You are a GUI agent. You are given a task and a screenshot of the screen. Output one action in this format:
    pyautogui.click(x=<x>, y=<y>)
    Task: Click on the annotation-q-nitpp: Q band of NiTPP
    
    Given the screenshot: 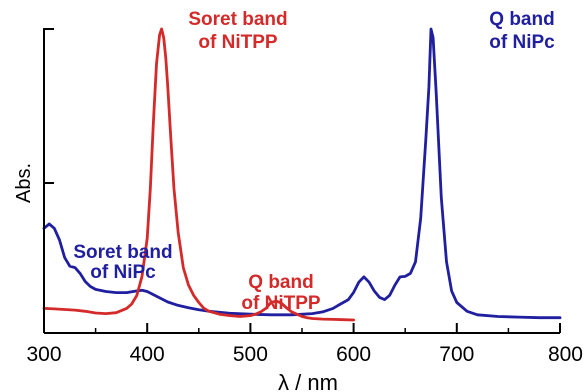 What is the action you would take?
    pyautogui.click(x=280, y=293)
    